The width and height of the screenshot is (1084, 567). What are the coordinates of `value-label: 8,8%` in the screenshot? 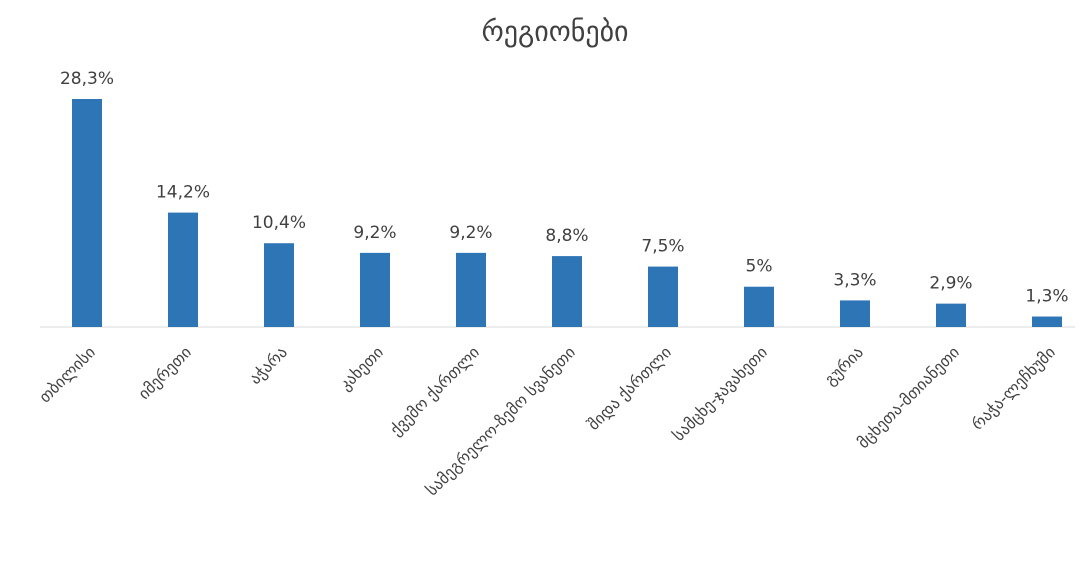 It's located at (566, 236).